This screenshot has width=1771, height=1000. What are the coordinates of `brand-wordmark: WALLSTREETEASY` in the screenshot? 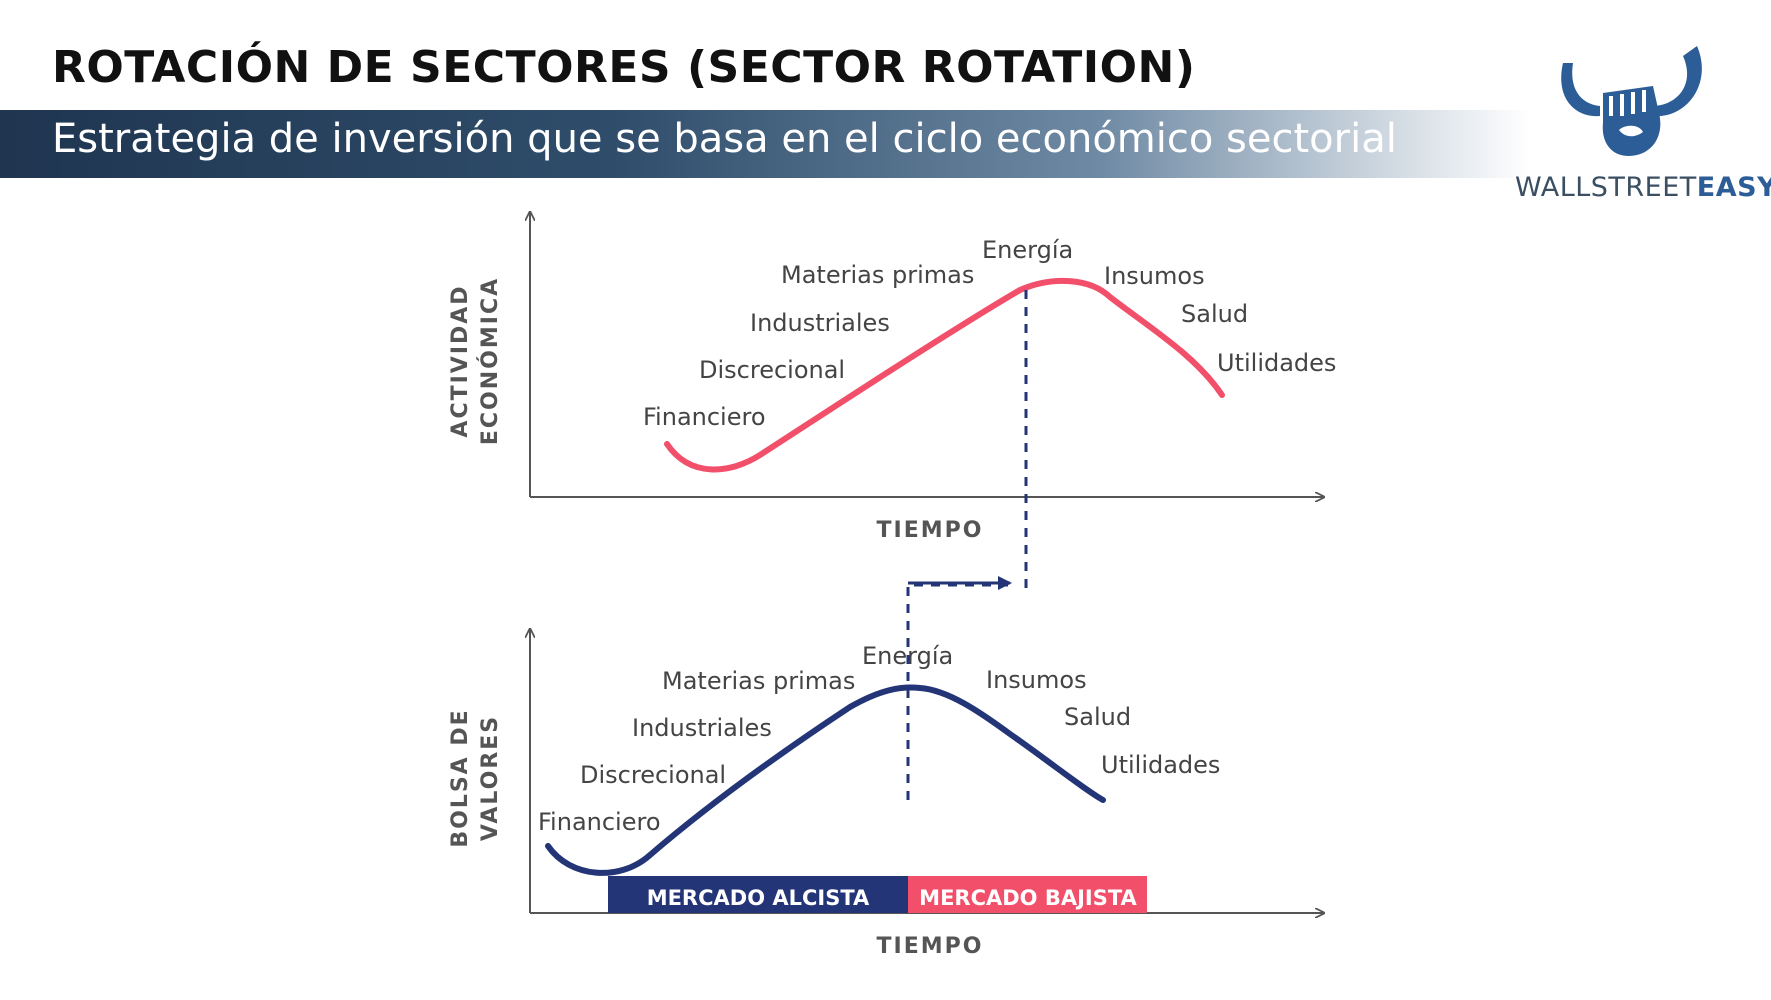 It's located at (1643, 187).